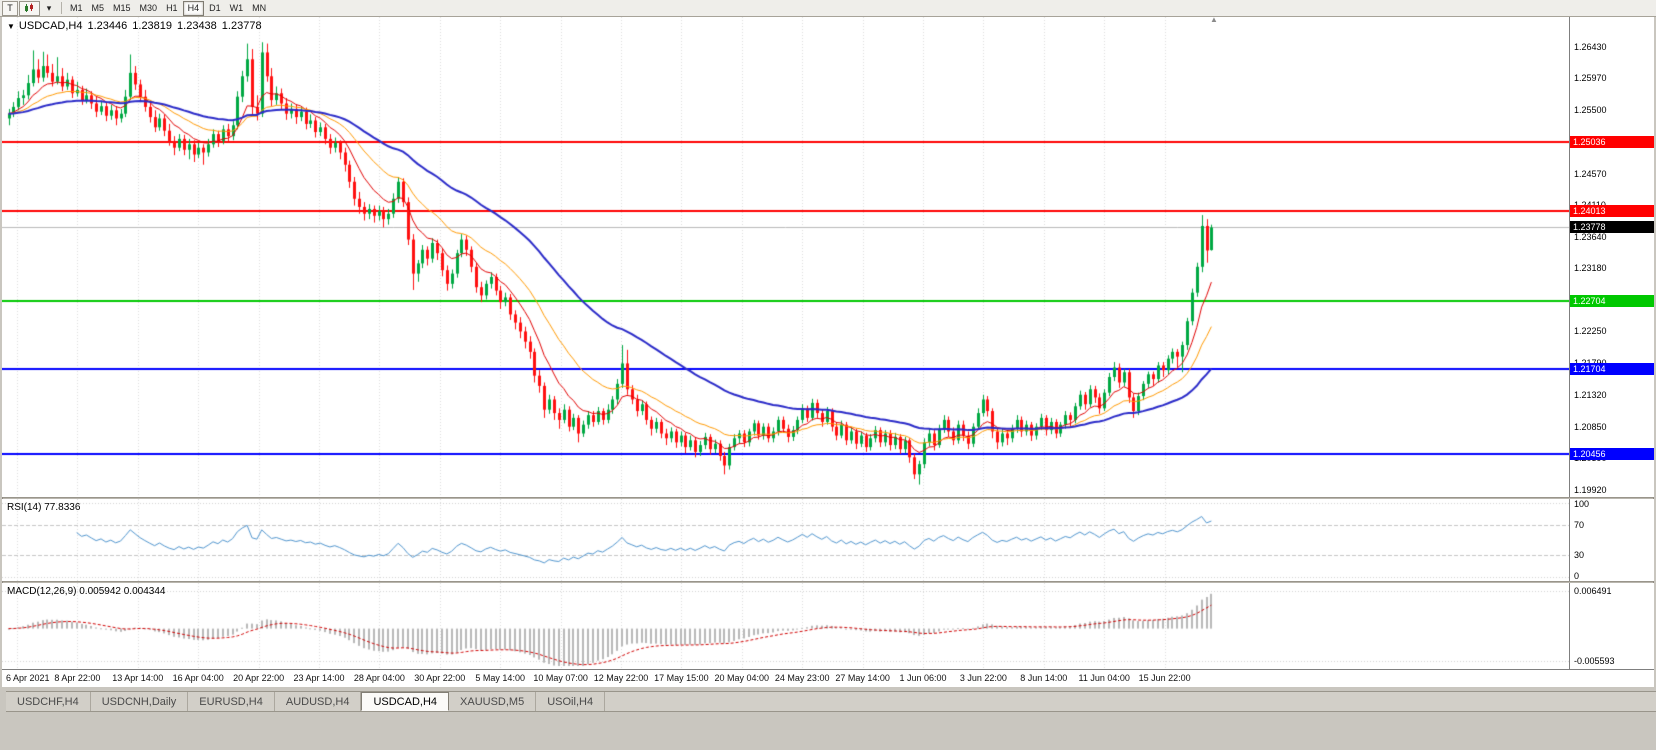 The image size is (1656, 750). Describe the element at coordinates (28, 678) in the screenshot. I see `time-tick: 6 Apr 2021` at that location.